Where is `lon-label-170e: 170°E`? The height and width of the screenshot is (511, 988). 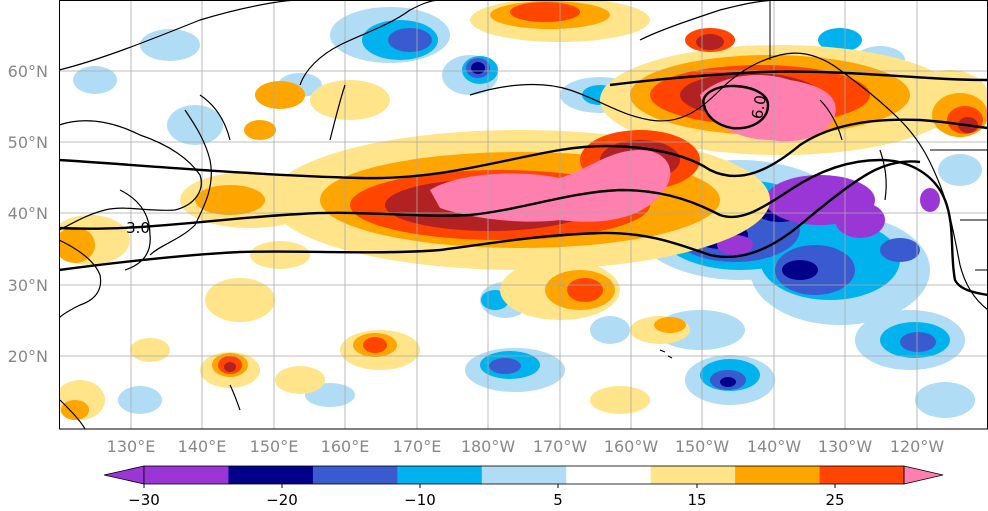
lon-label-170e: 170°E is located at coordinates (417, 446).